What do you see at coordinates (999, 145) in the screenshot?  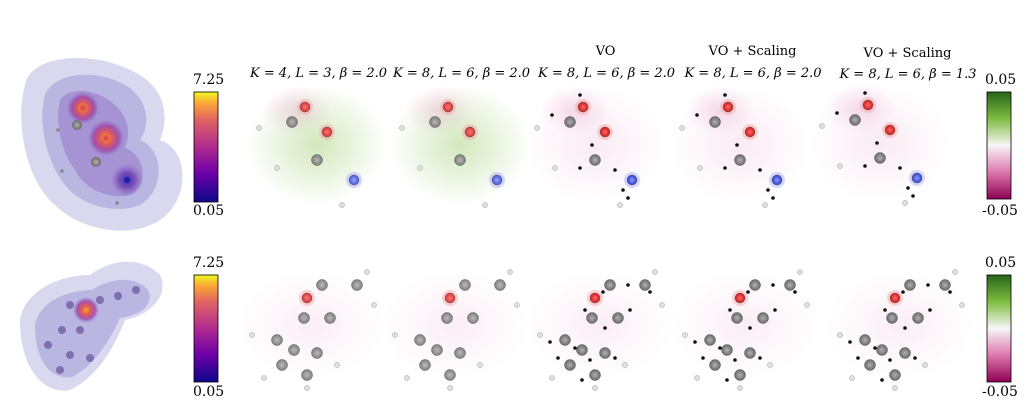 I see `difference-colorbar-row1` at bounding box center [999, 145].